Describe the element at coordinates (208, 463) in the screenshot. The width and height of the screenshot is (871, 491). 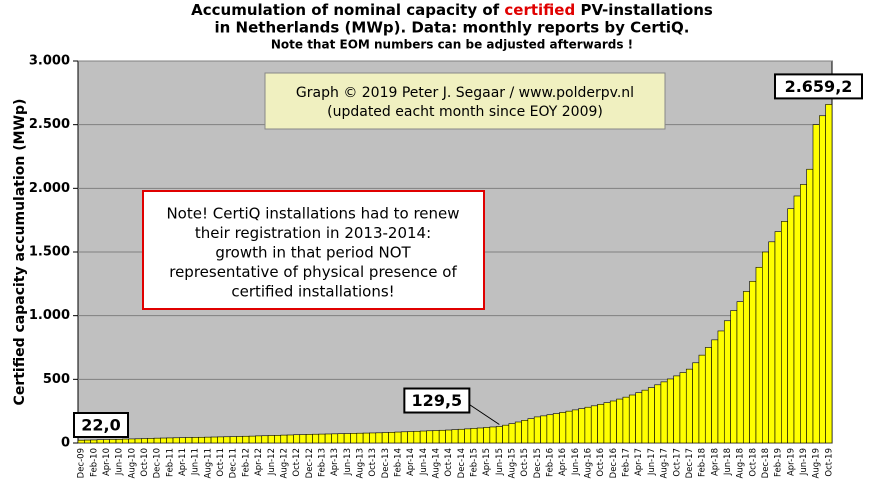
I see `x-tick-label: Aug-11` at that location.